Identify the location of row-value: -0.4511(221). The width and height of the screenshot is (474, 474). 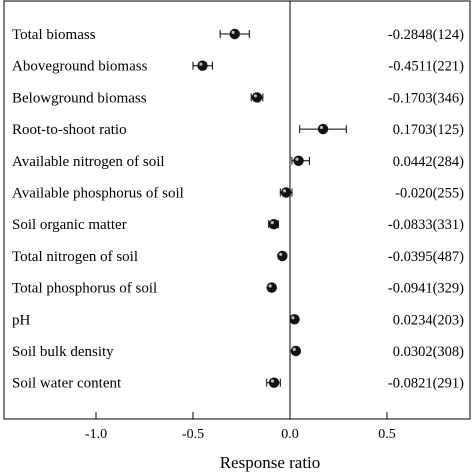
(426, 67).